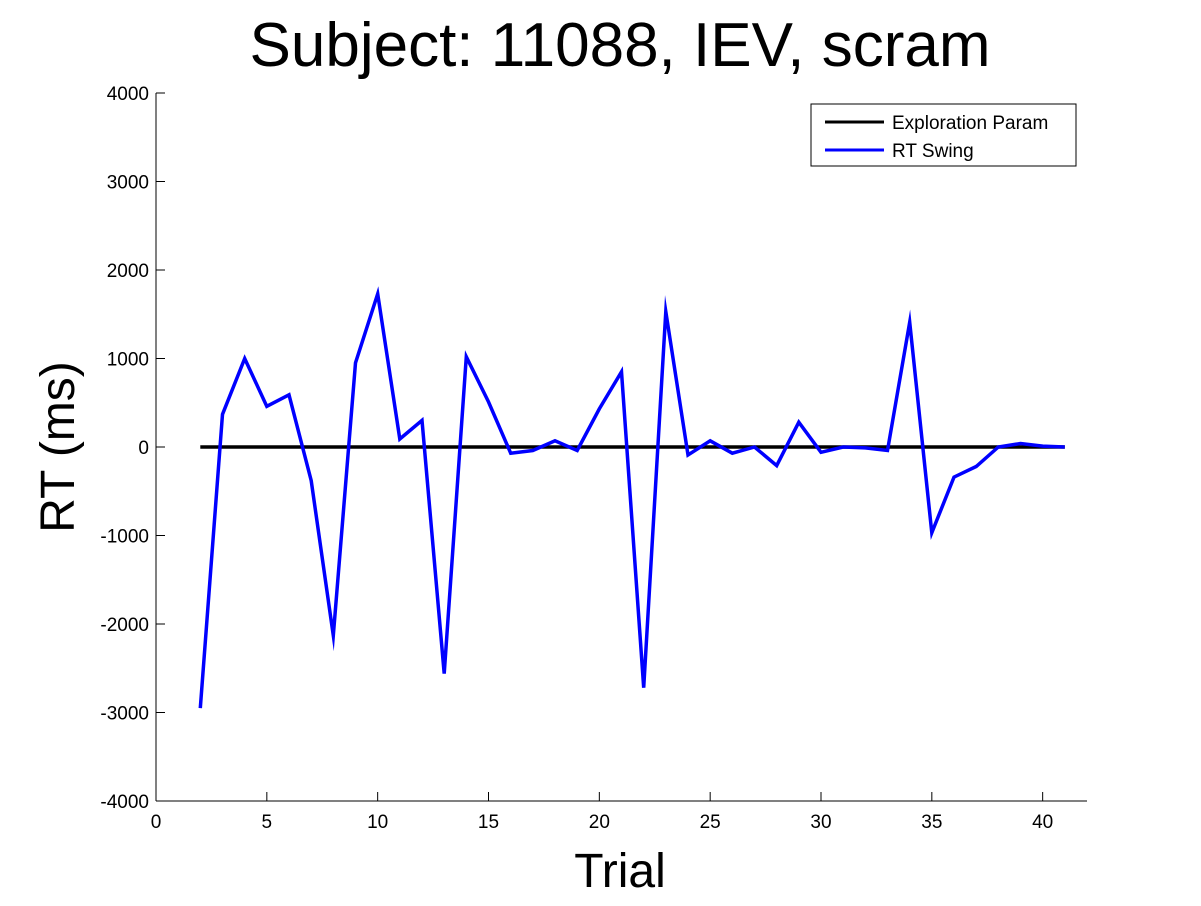 The image size is (1201, 906). I want to click on x-tick-label: 25, so click(710, 822).